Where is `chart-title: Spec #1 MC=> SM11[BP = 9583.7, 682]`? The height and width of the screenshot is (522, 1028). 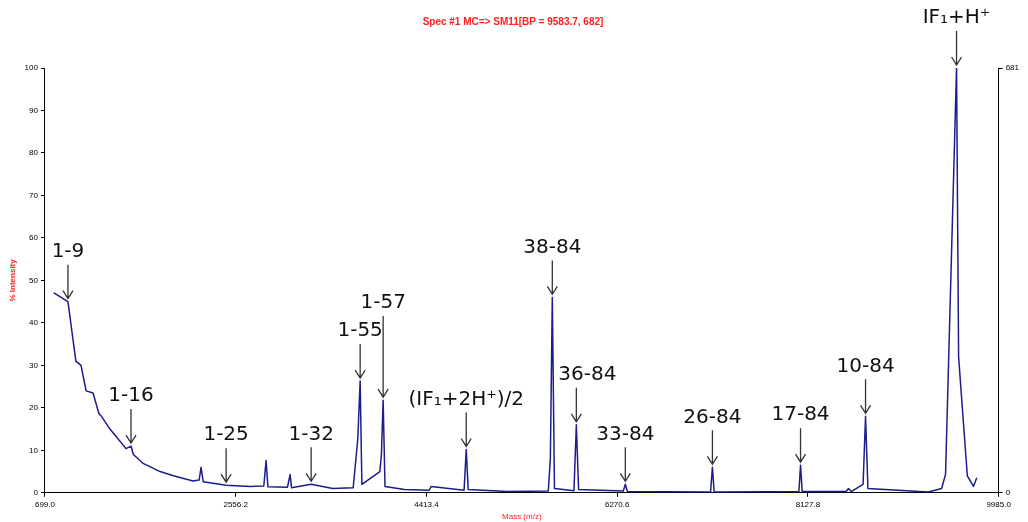
chart-title: Spec #1 MC=> SM11[BP = 9583.7, 682] is located at coordinates (513, 21).